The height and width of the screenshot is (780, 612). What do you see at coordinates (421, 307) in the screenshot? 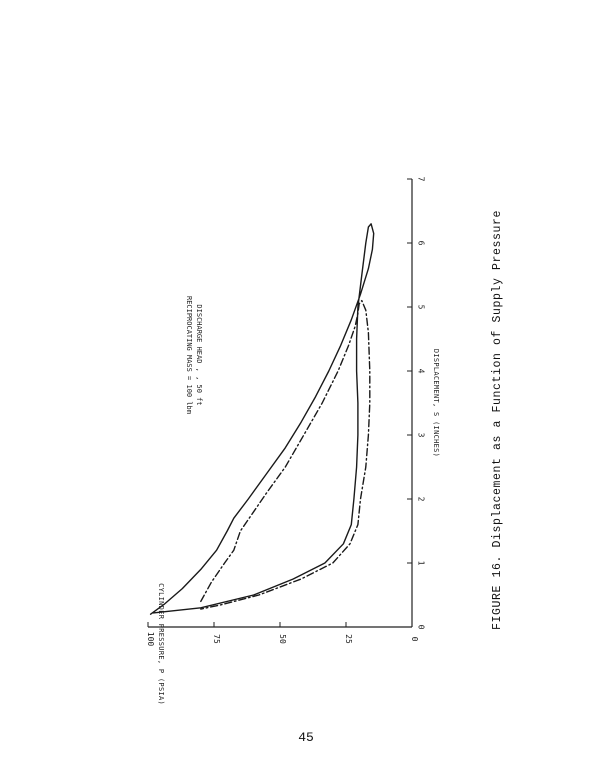
I see `displacement-tick-label: 5` at bounding box center [421, 307].